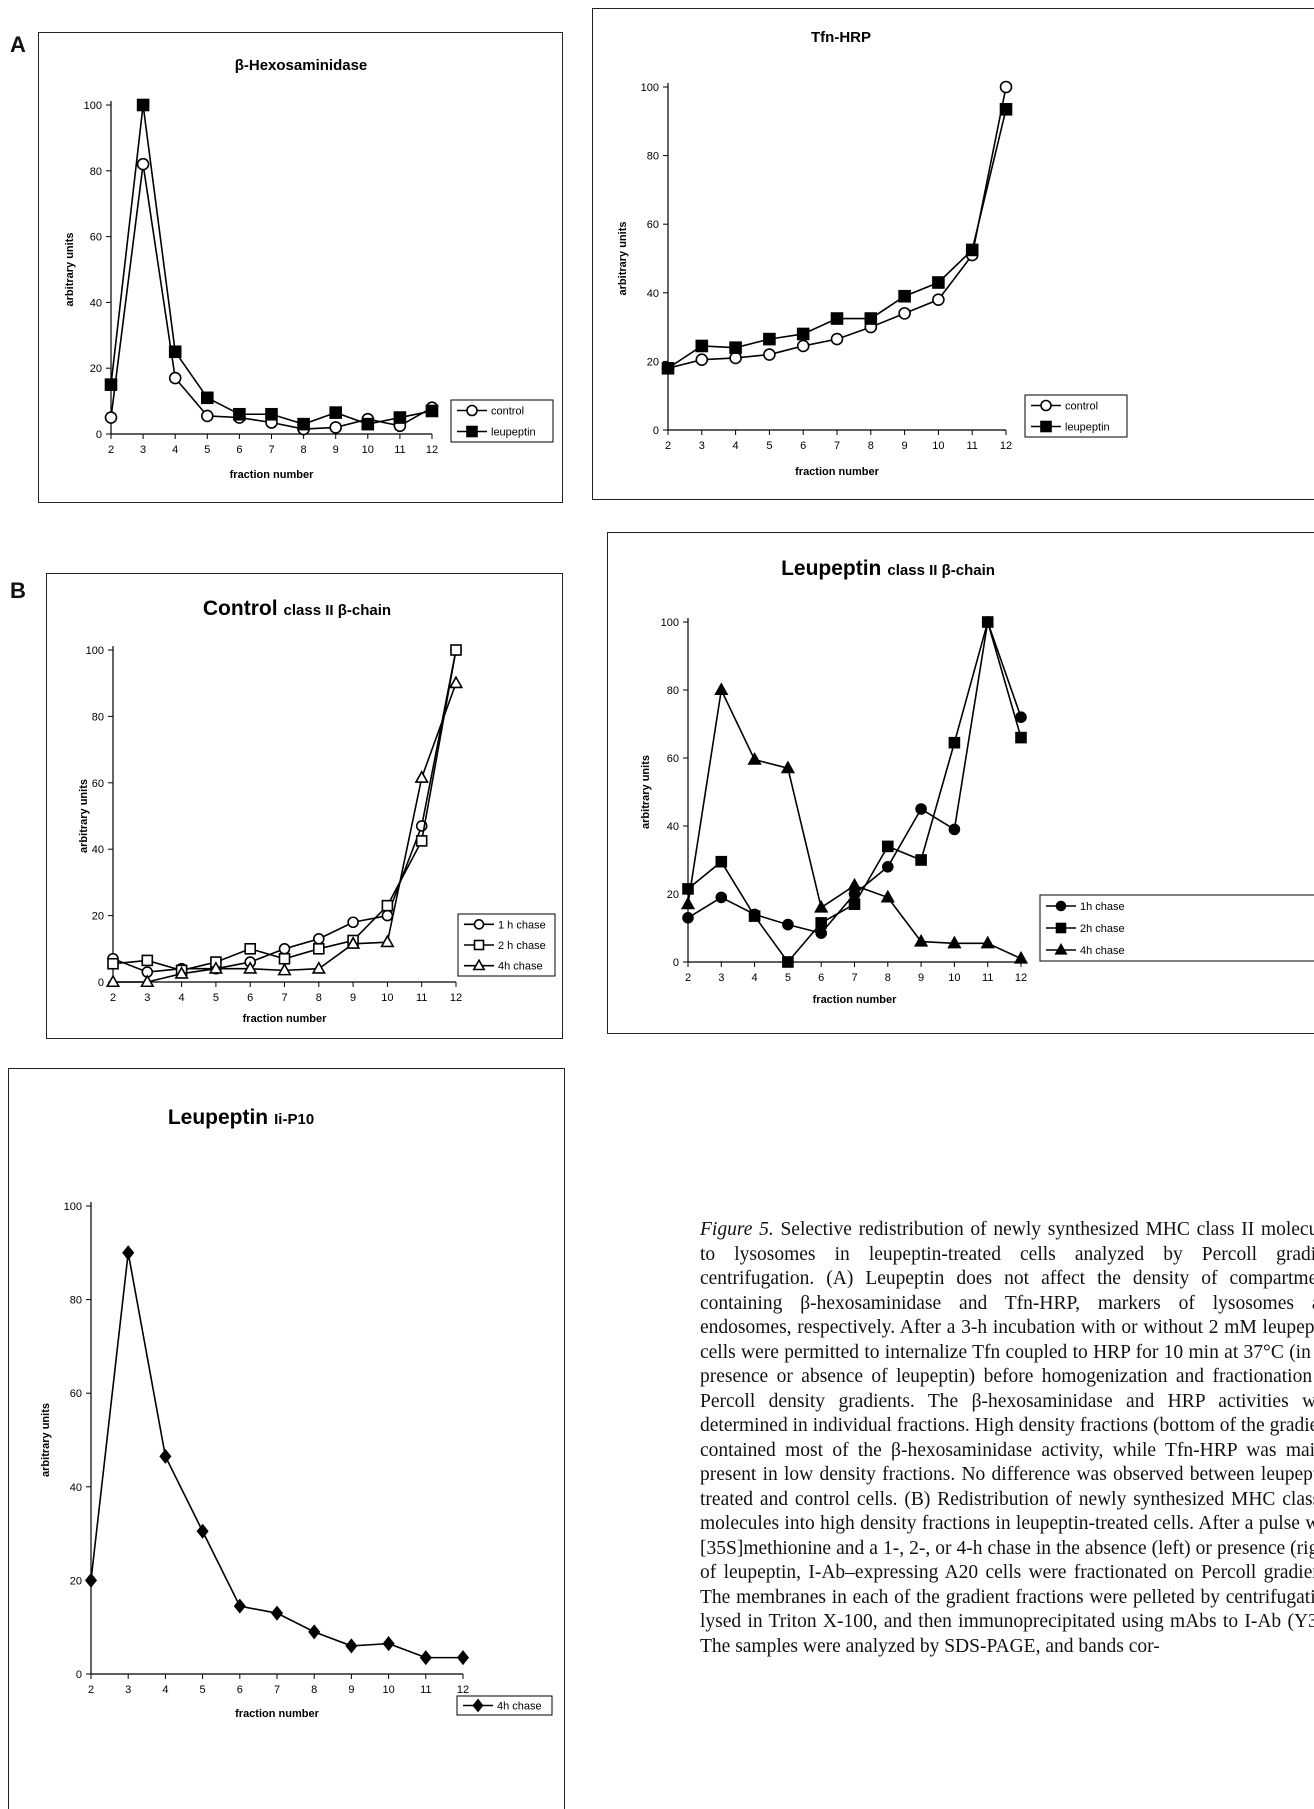 The height and width of the screenshot is (1809, 1314). I want to click on chart-title: Control class II β-chain, so click(297, 608).